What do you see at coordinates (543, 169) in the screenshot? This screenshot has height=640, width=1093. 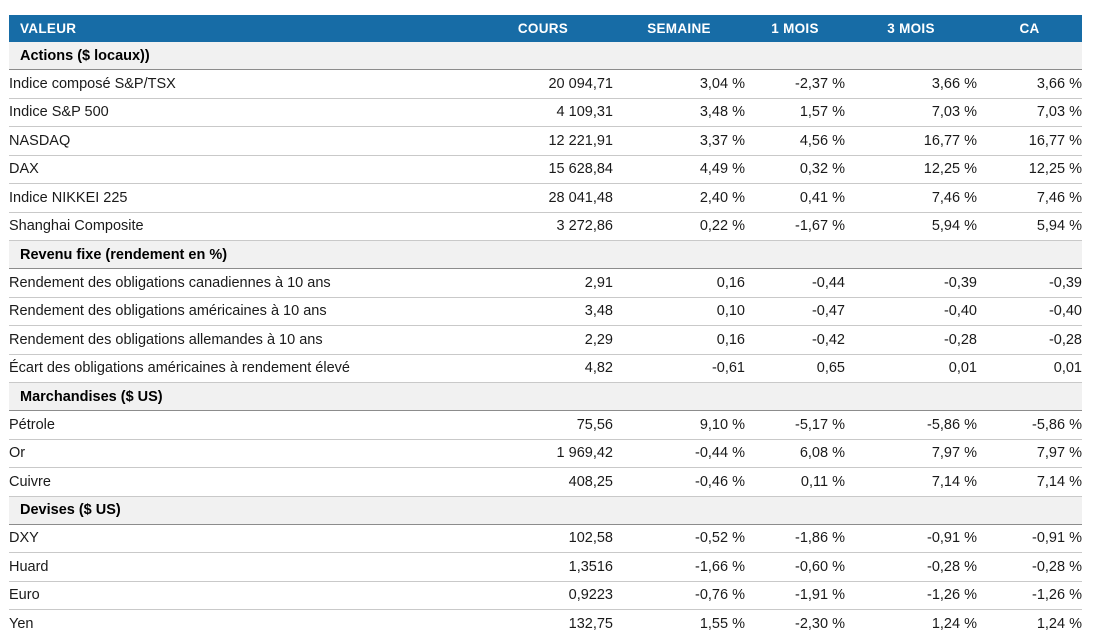 I see `cours-value: 15 628,84` at bounding box center [543, 169].